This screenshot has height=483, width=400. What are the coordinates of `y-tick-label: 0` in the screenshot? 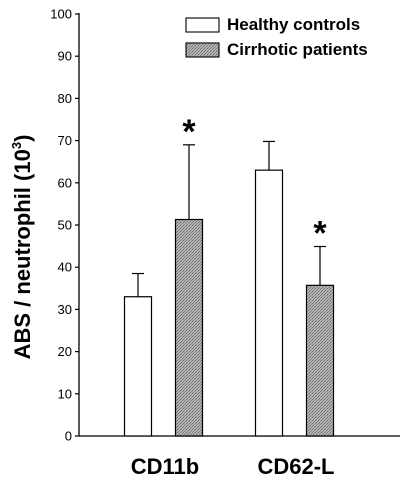 It's located at (68, 436).